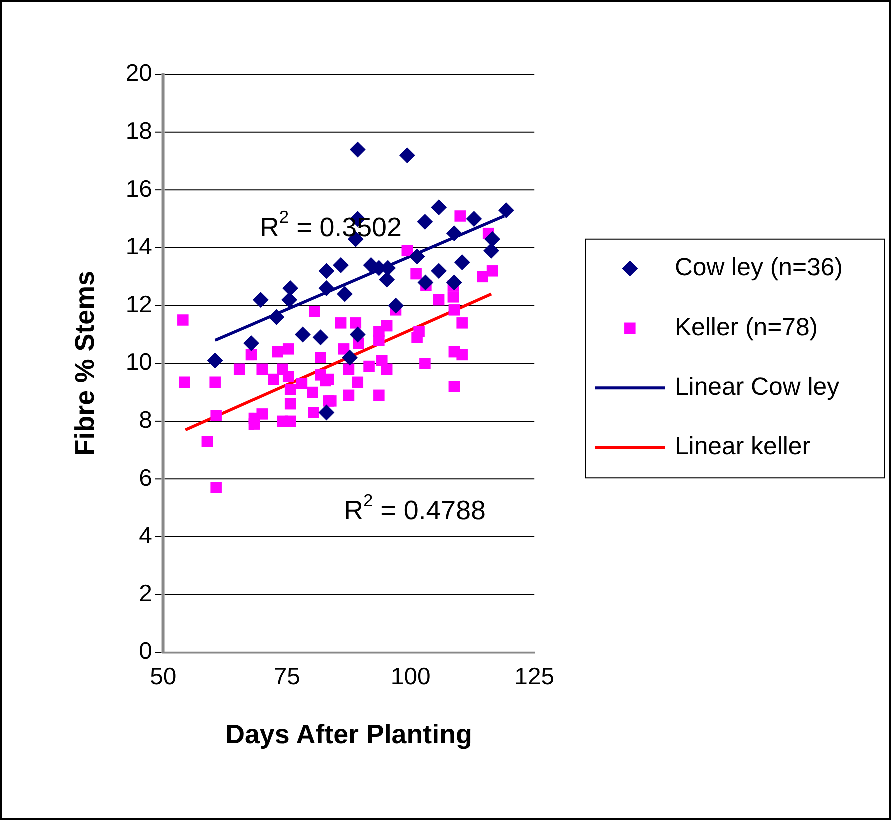 This screenshot has width=891, height=820. What do you see at coordinates (145, 478) in the screenshot?
I see `y-tick-label: 6` at bounding box center [145, 478].